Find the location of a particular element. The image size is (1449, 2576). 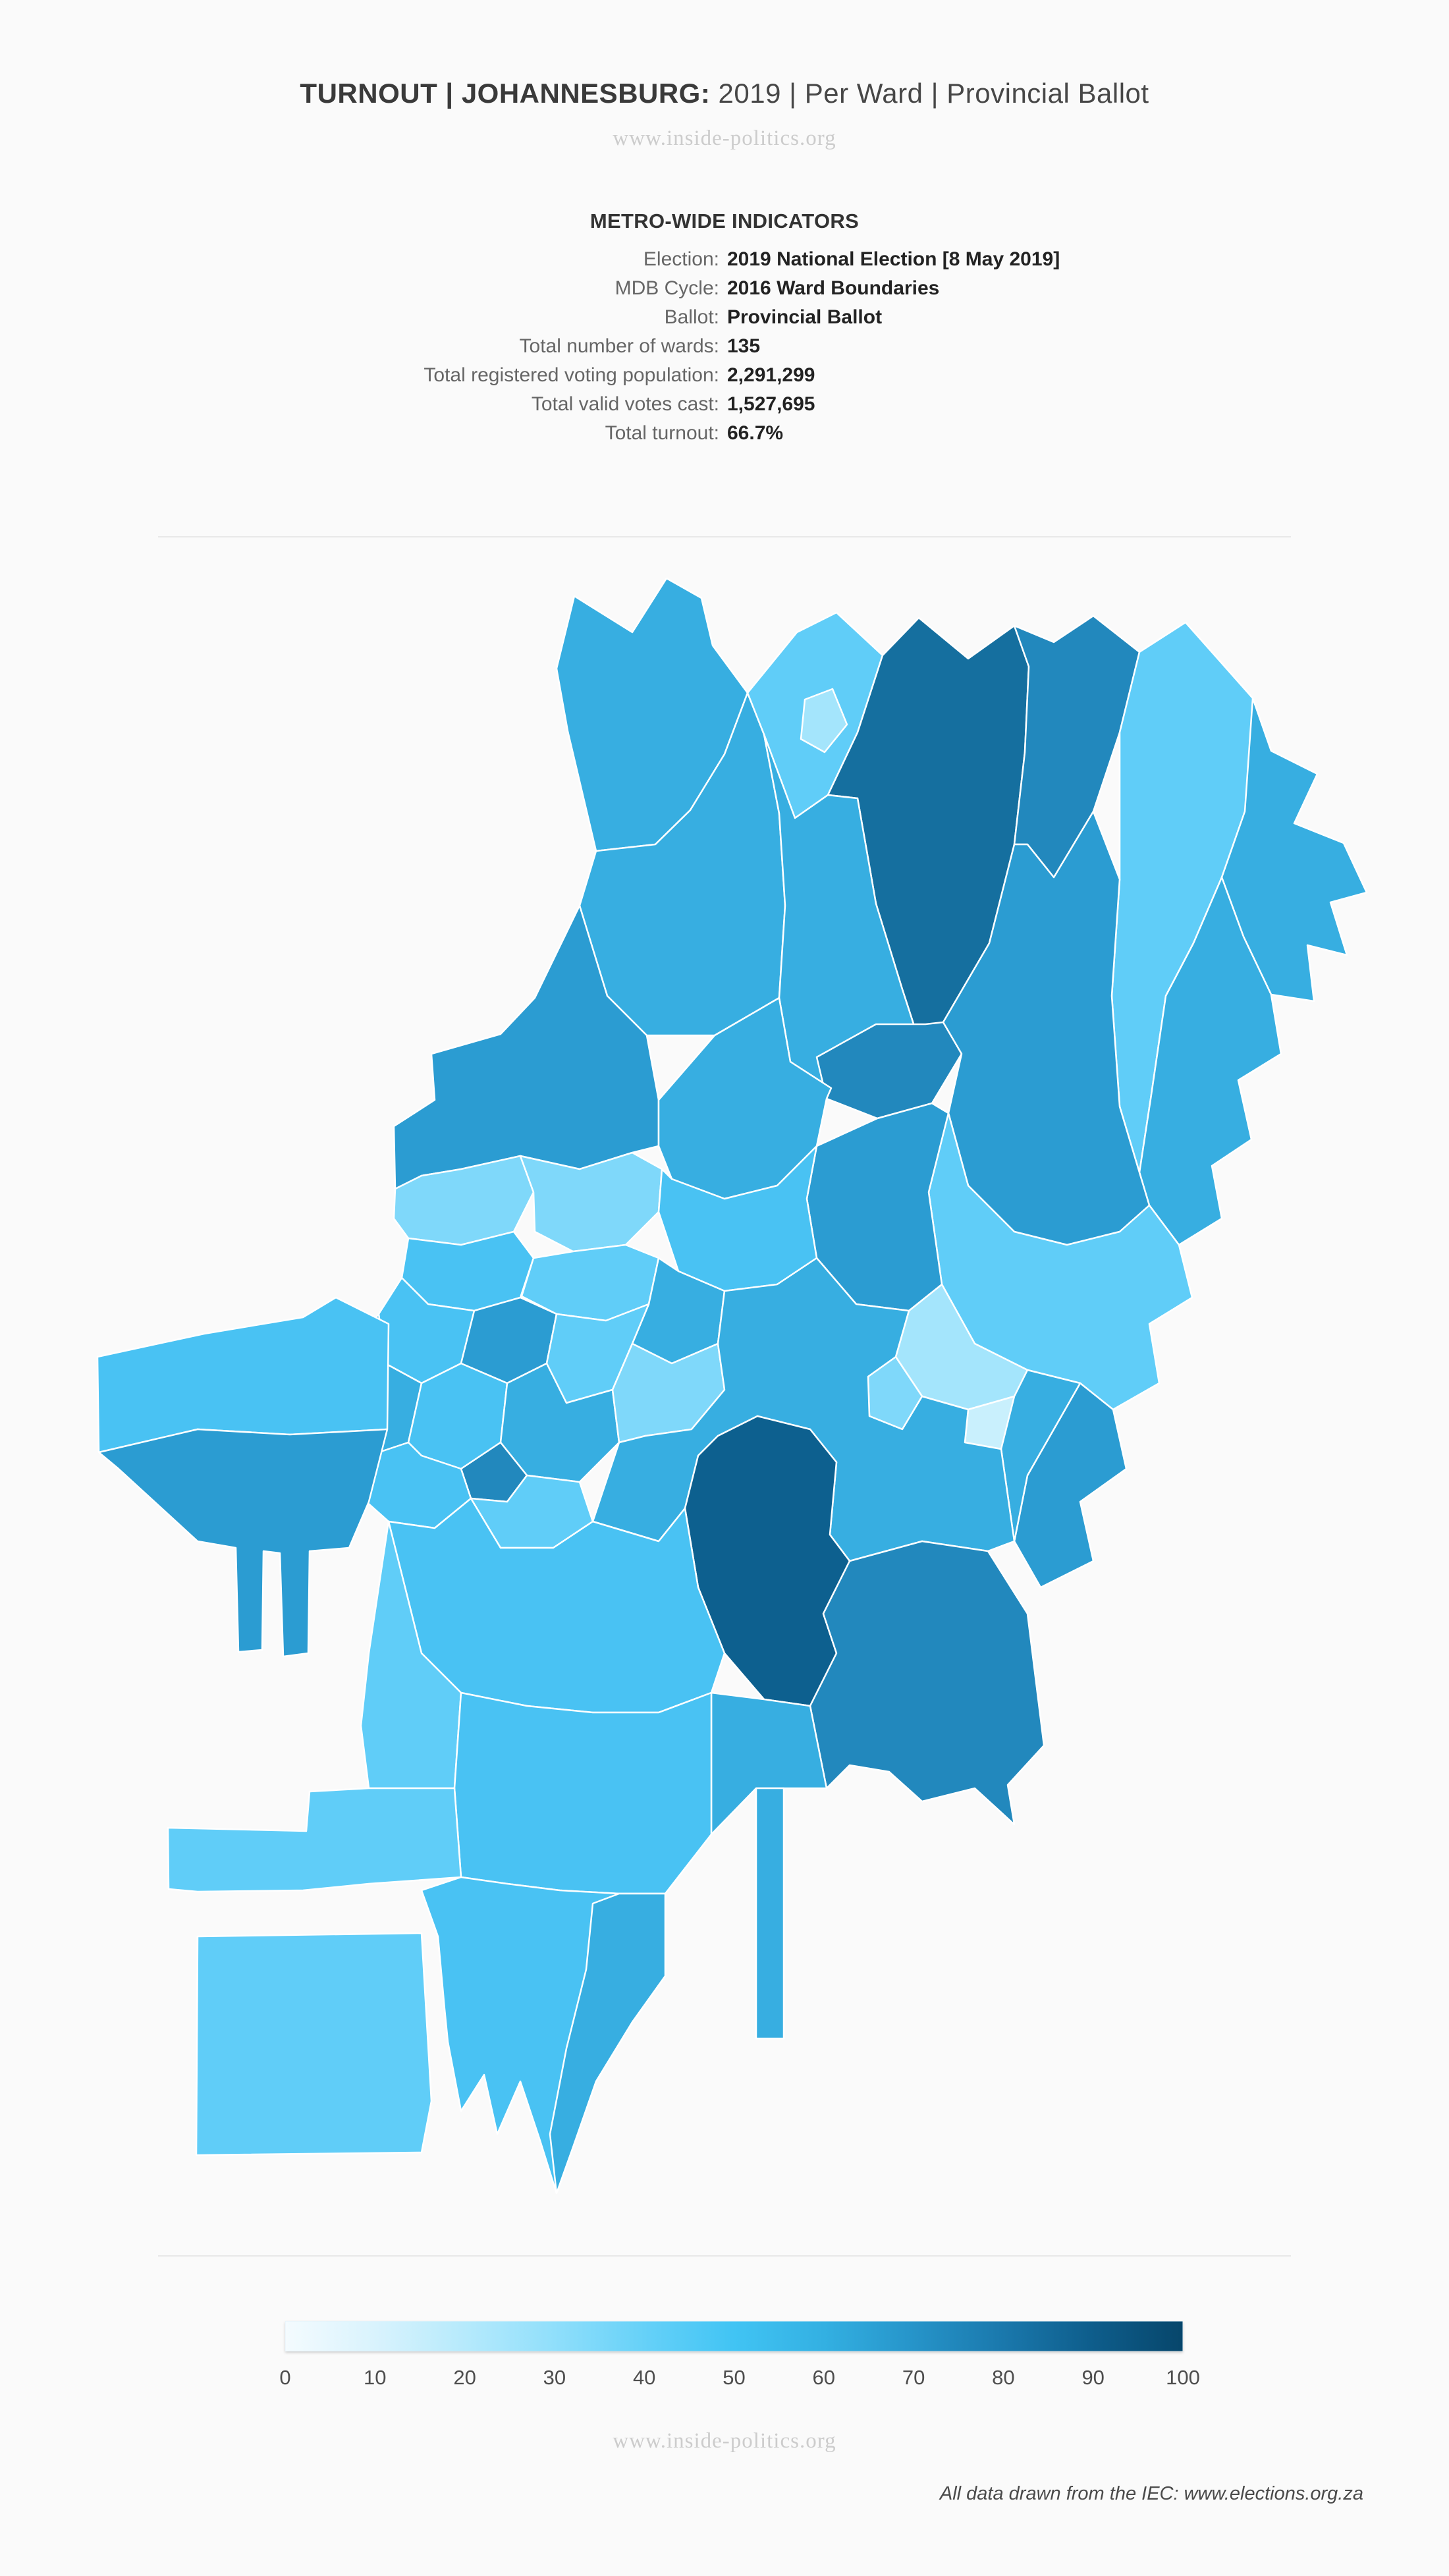

indicator-value: 1,527,695 is located at coordinates (771, 404).